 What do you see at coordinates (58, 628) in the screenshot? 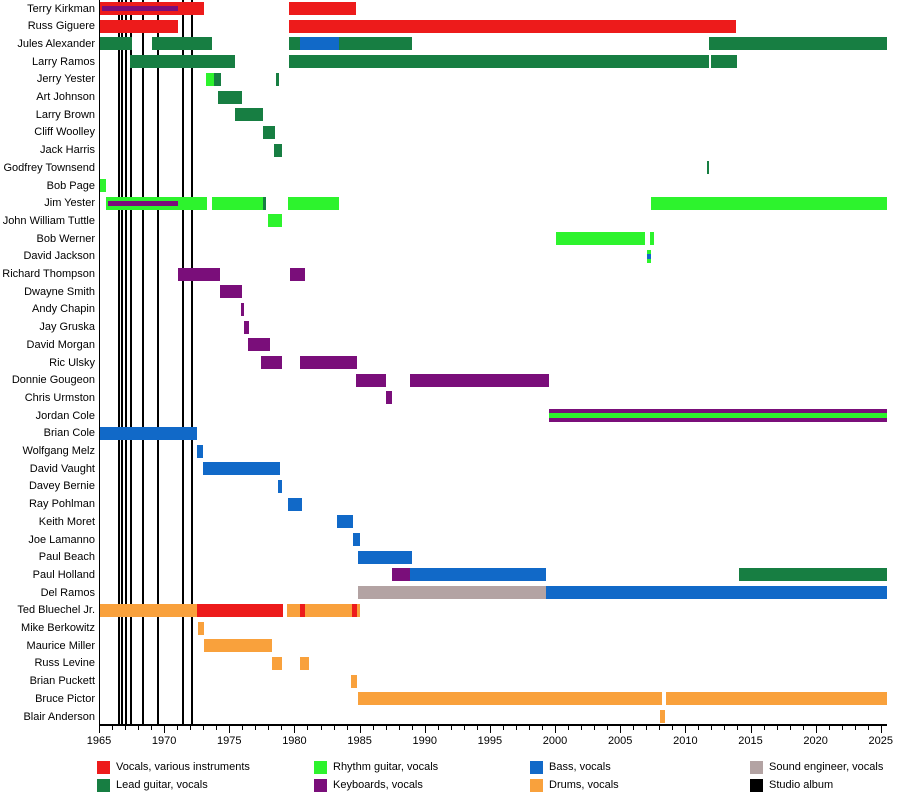
I see `member-label: Mike Berkowitz` at bounding box center [58, 628].